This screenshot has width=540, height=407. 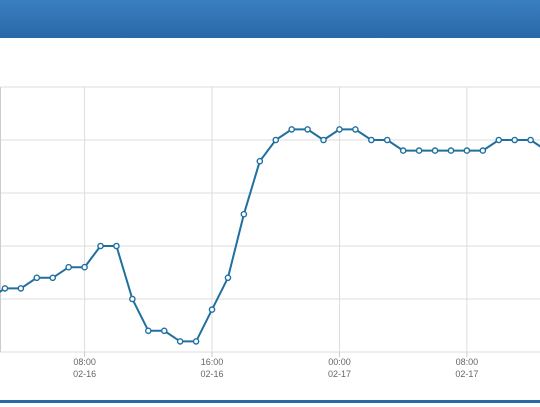 What do you see at coordinates (212, 362) in the screenshot?
I see `x-tick-label: 16:00` at bounding box center [212, 362].